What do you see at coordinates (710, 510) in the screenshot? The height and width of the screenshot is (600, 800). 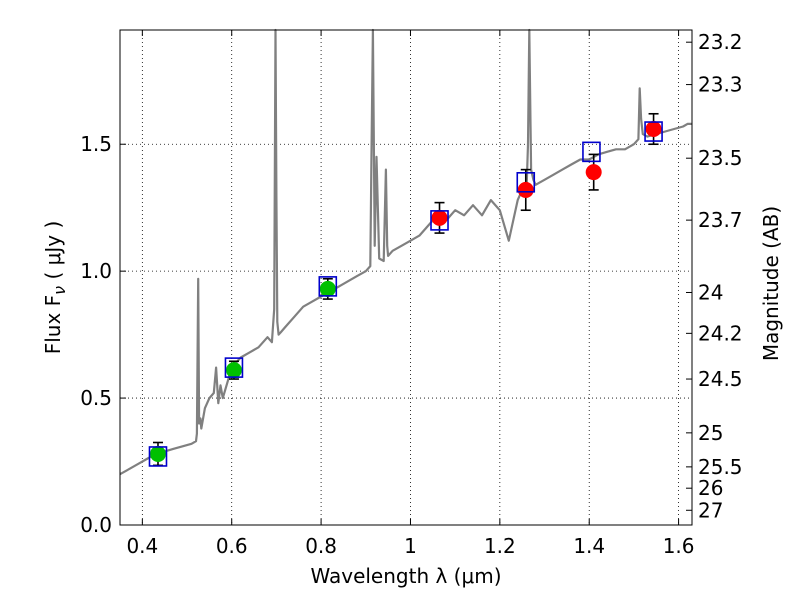 I see `y2-tick-label-10: 27` at bounding box center [710, 510].